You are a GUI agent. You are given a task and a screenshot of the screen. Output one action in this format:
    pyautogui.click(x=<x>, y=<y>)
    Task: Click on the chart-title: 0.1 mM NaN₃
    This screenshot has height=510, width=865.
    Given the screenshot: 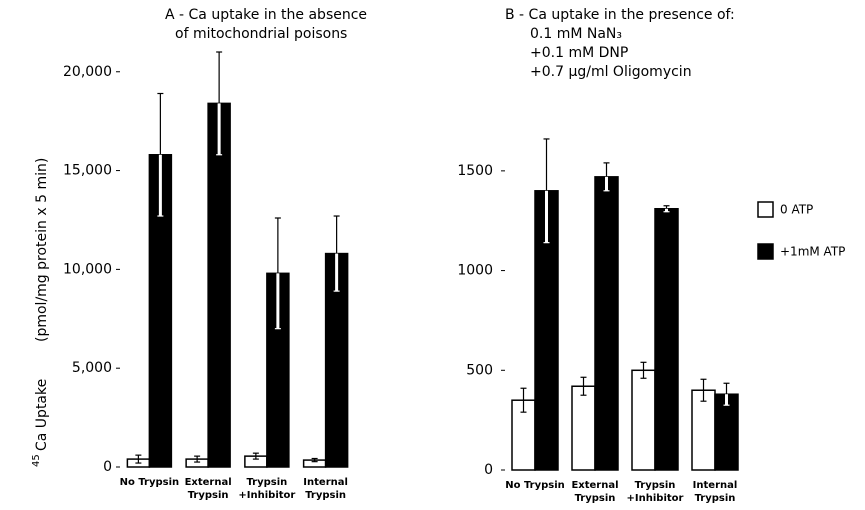 What is the action you would take?
    pyautogui.click(x=576, y=34)
    